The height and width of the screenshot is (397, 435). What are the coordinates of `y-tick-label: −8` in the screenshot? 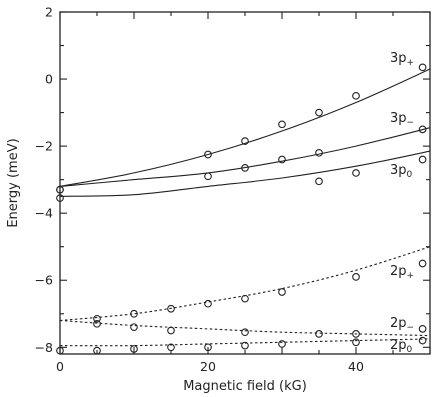 It's located at (44, 347).